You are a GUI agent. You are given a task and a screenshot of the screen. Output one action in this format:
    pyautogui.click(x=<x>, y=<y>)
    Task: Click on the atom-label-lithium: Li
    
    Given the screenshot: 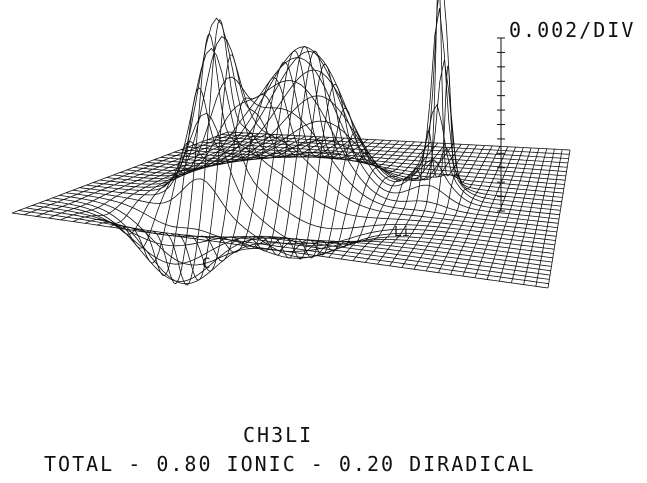 What is the action you would take?
    pyautogui.click(x=402, y=232)
    